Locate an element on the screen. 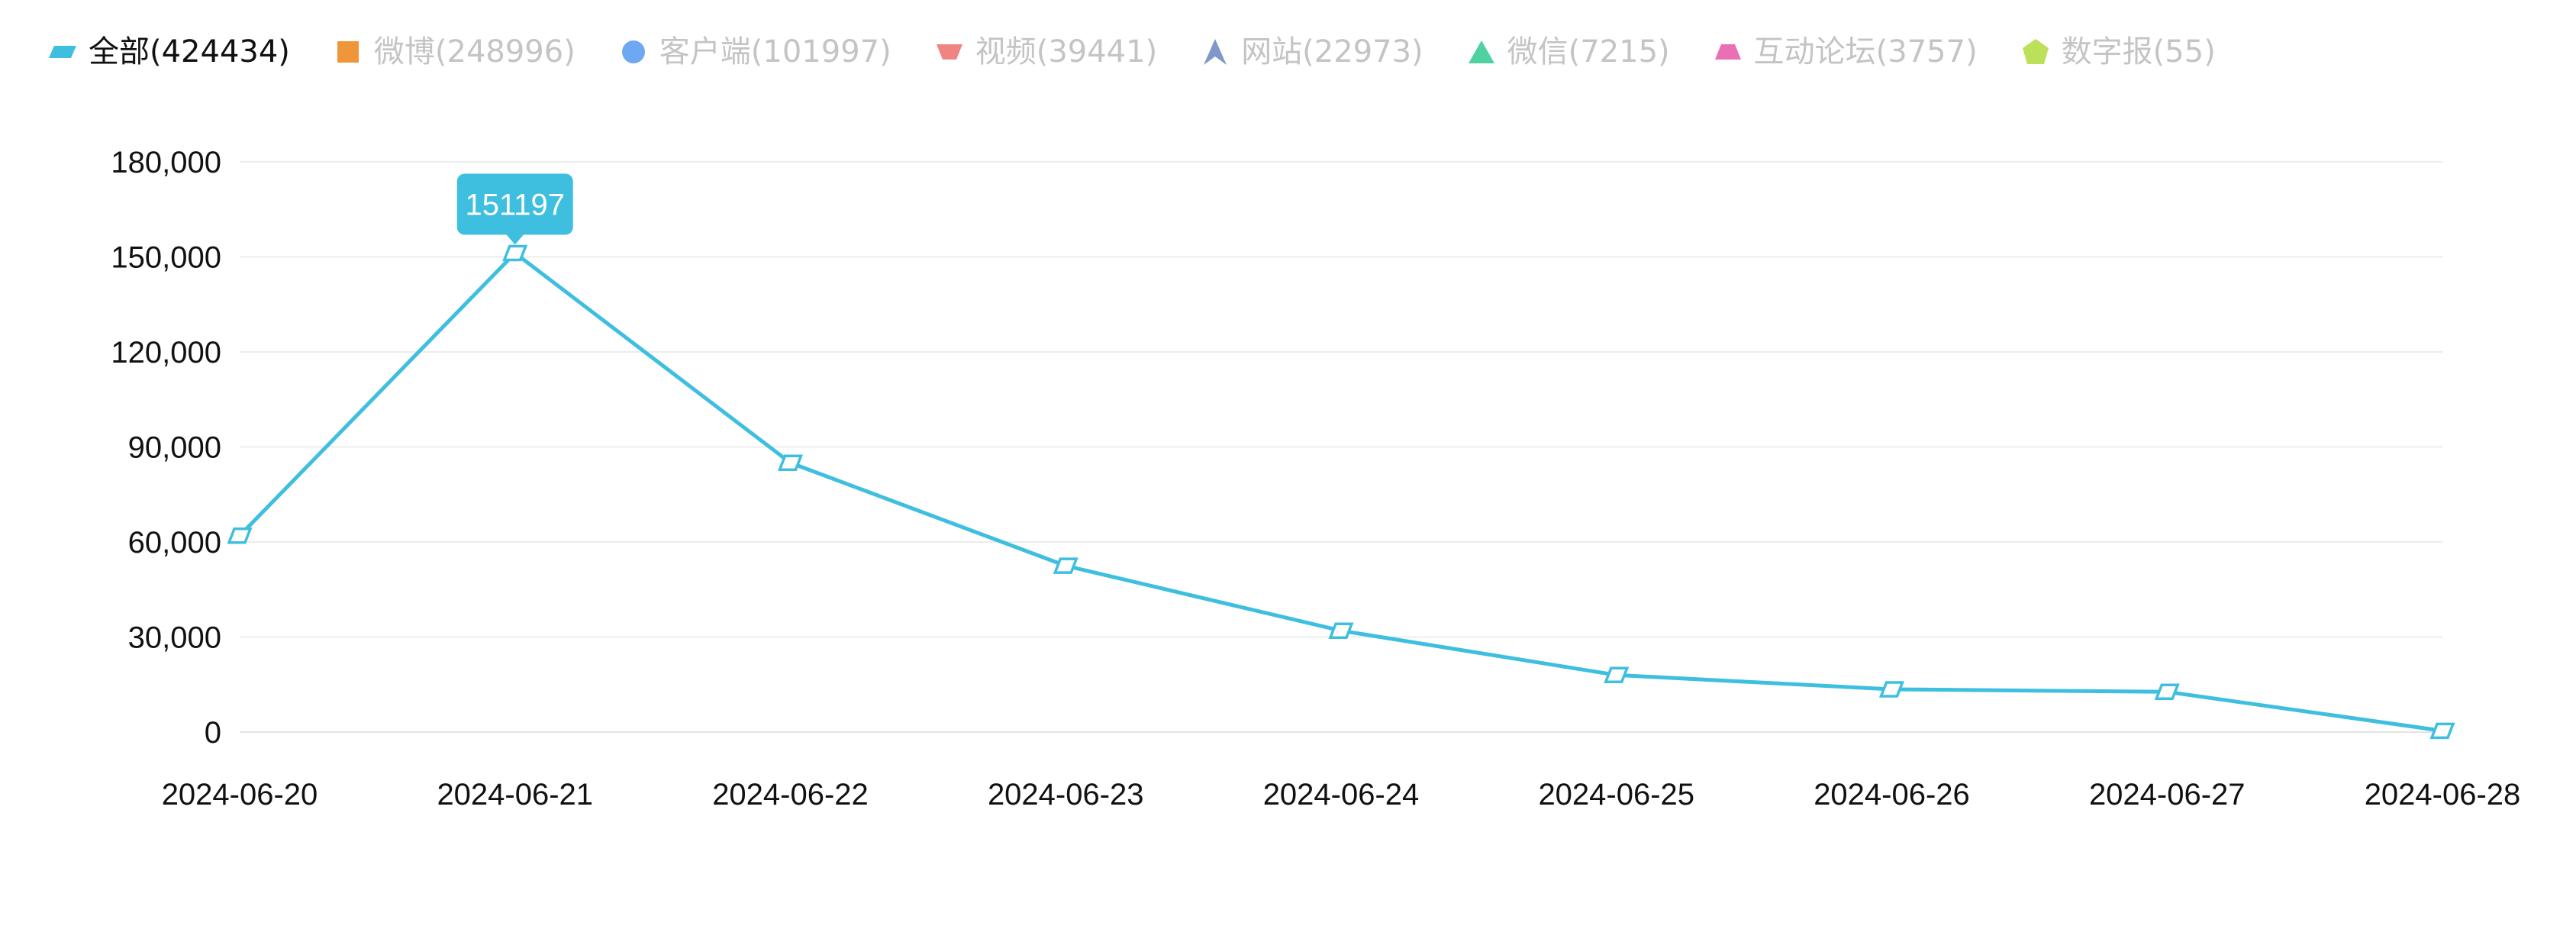  data-label-tooltip: 151197 is located at coordinates (514, 209).